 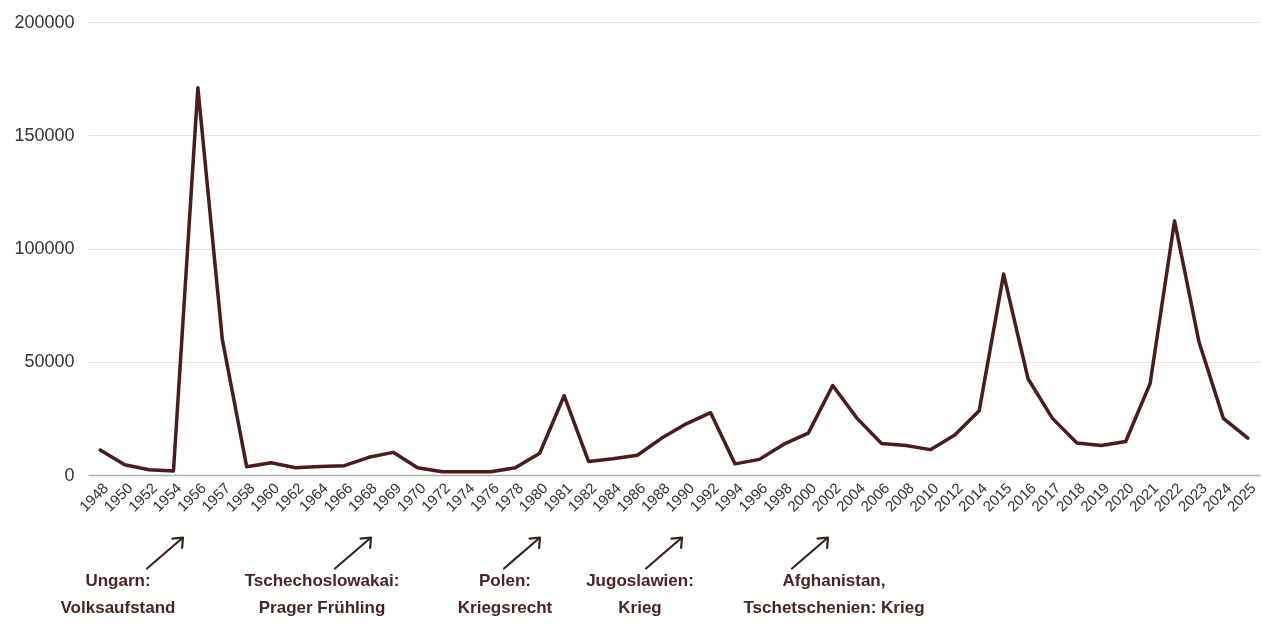 I want to click on text: Polen: Kriegsrecht, so click(x=505, y=594).